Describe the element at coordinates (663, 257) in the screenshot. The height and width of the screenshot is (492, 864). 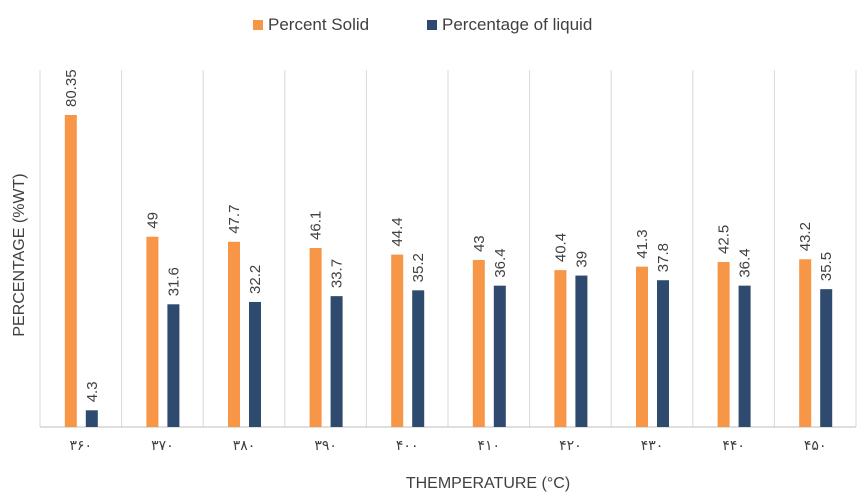
I see `data-label: 37.8` at that location.